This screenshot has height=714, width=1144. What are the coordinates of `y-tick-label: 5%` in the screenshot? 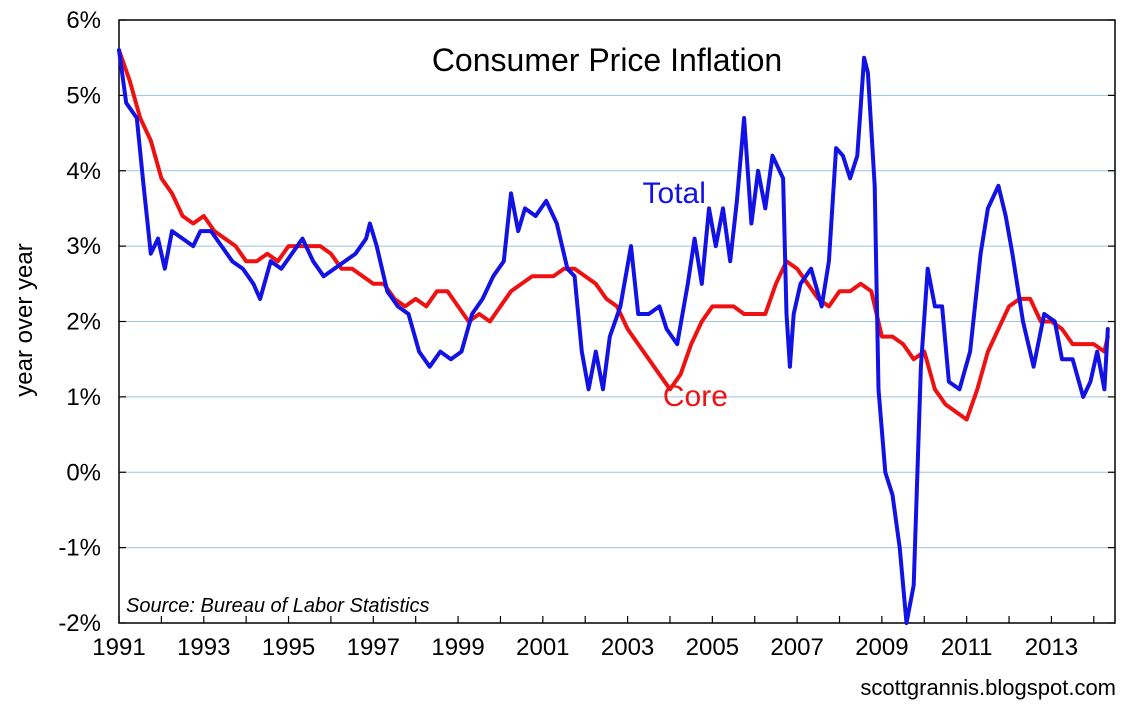 It's located at (83, 95).